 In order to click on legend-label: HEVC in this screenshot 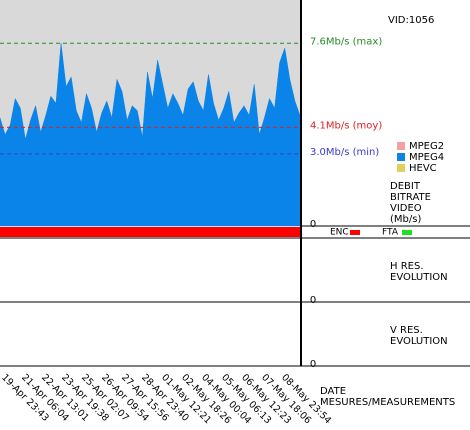, I will do `click(423, 168)`.